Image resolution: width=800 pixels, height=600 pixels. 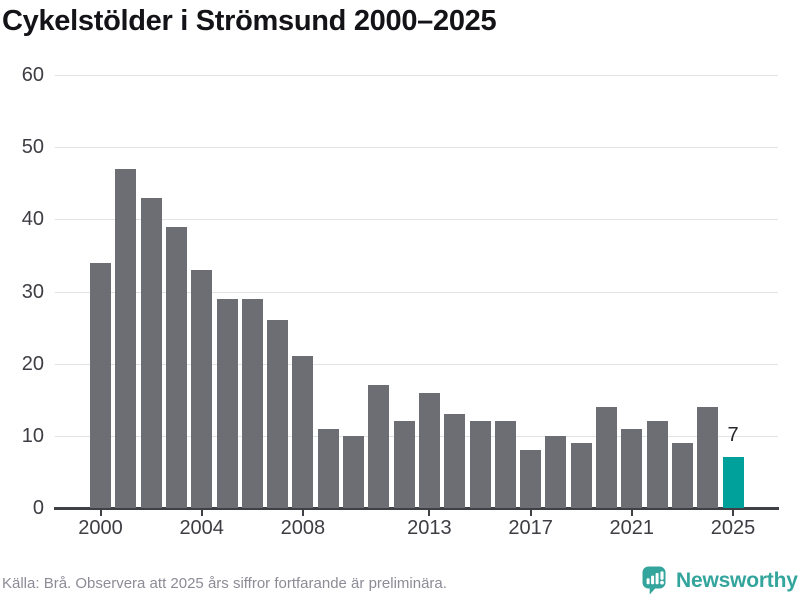 I want to click on bar-2013, so click(x=429, y=450).